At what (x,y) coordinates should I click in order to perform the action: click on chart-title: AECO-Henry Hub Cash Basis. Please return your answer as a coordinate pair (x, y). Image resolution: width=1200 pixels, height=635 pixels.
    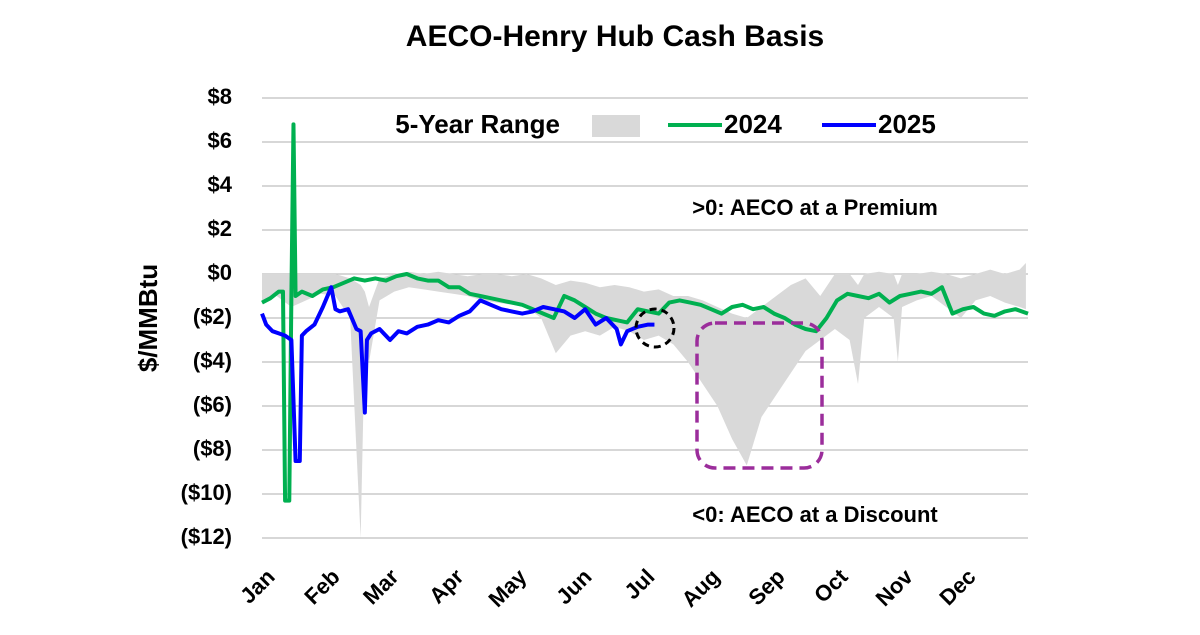
    Looking at the image, I should click on (615, 36).